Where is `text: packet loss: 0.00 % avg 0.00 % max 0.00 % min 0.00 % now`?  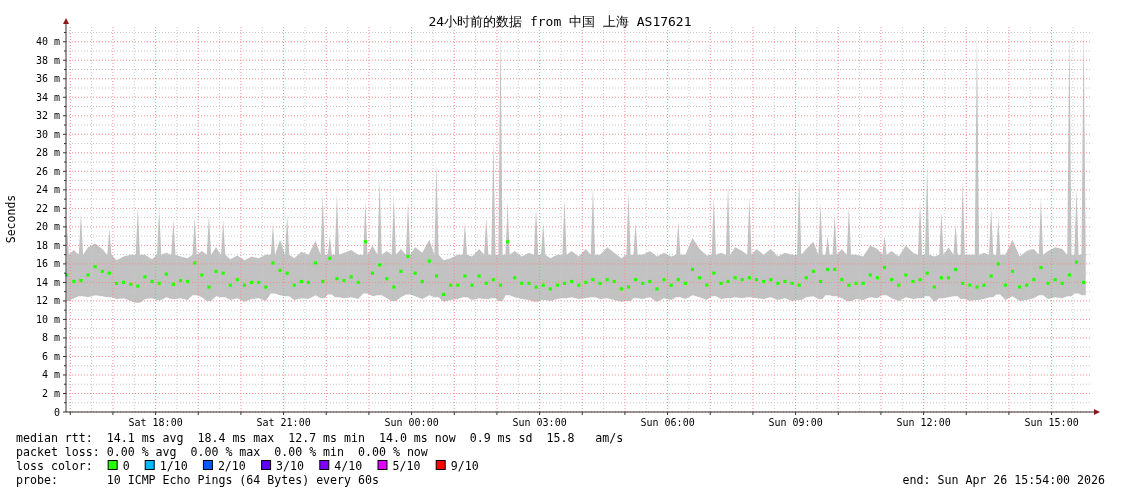
text: packet loss: 0.00 % avg 0.00 % max 0.00 % min 0.00 % now is located at coordinates (222, 452).